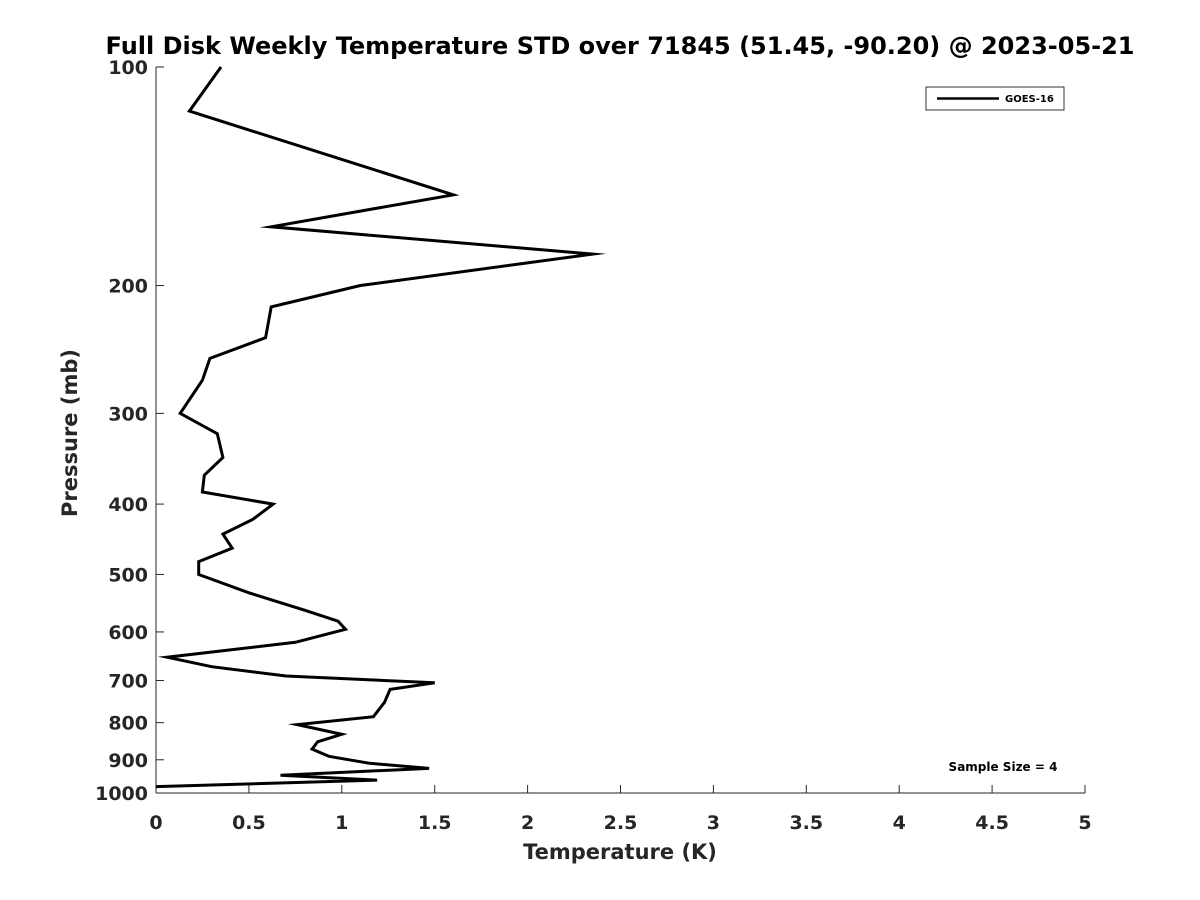  I want to click on y-tick-label: 800, so click(128, 724).